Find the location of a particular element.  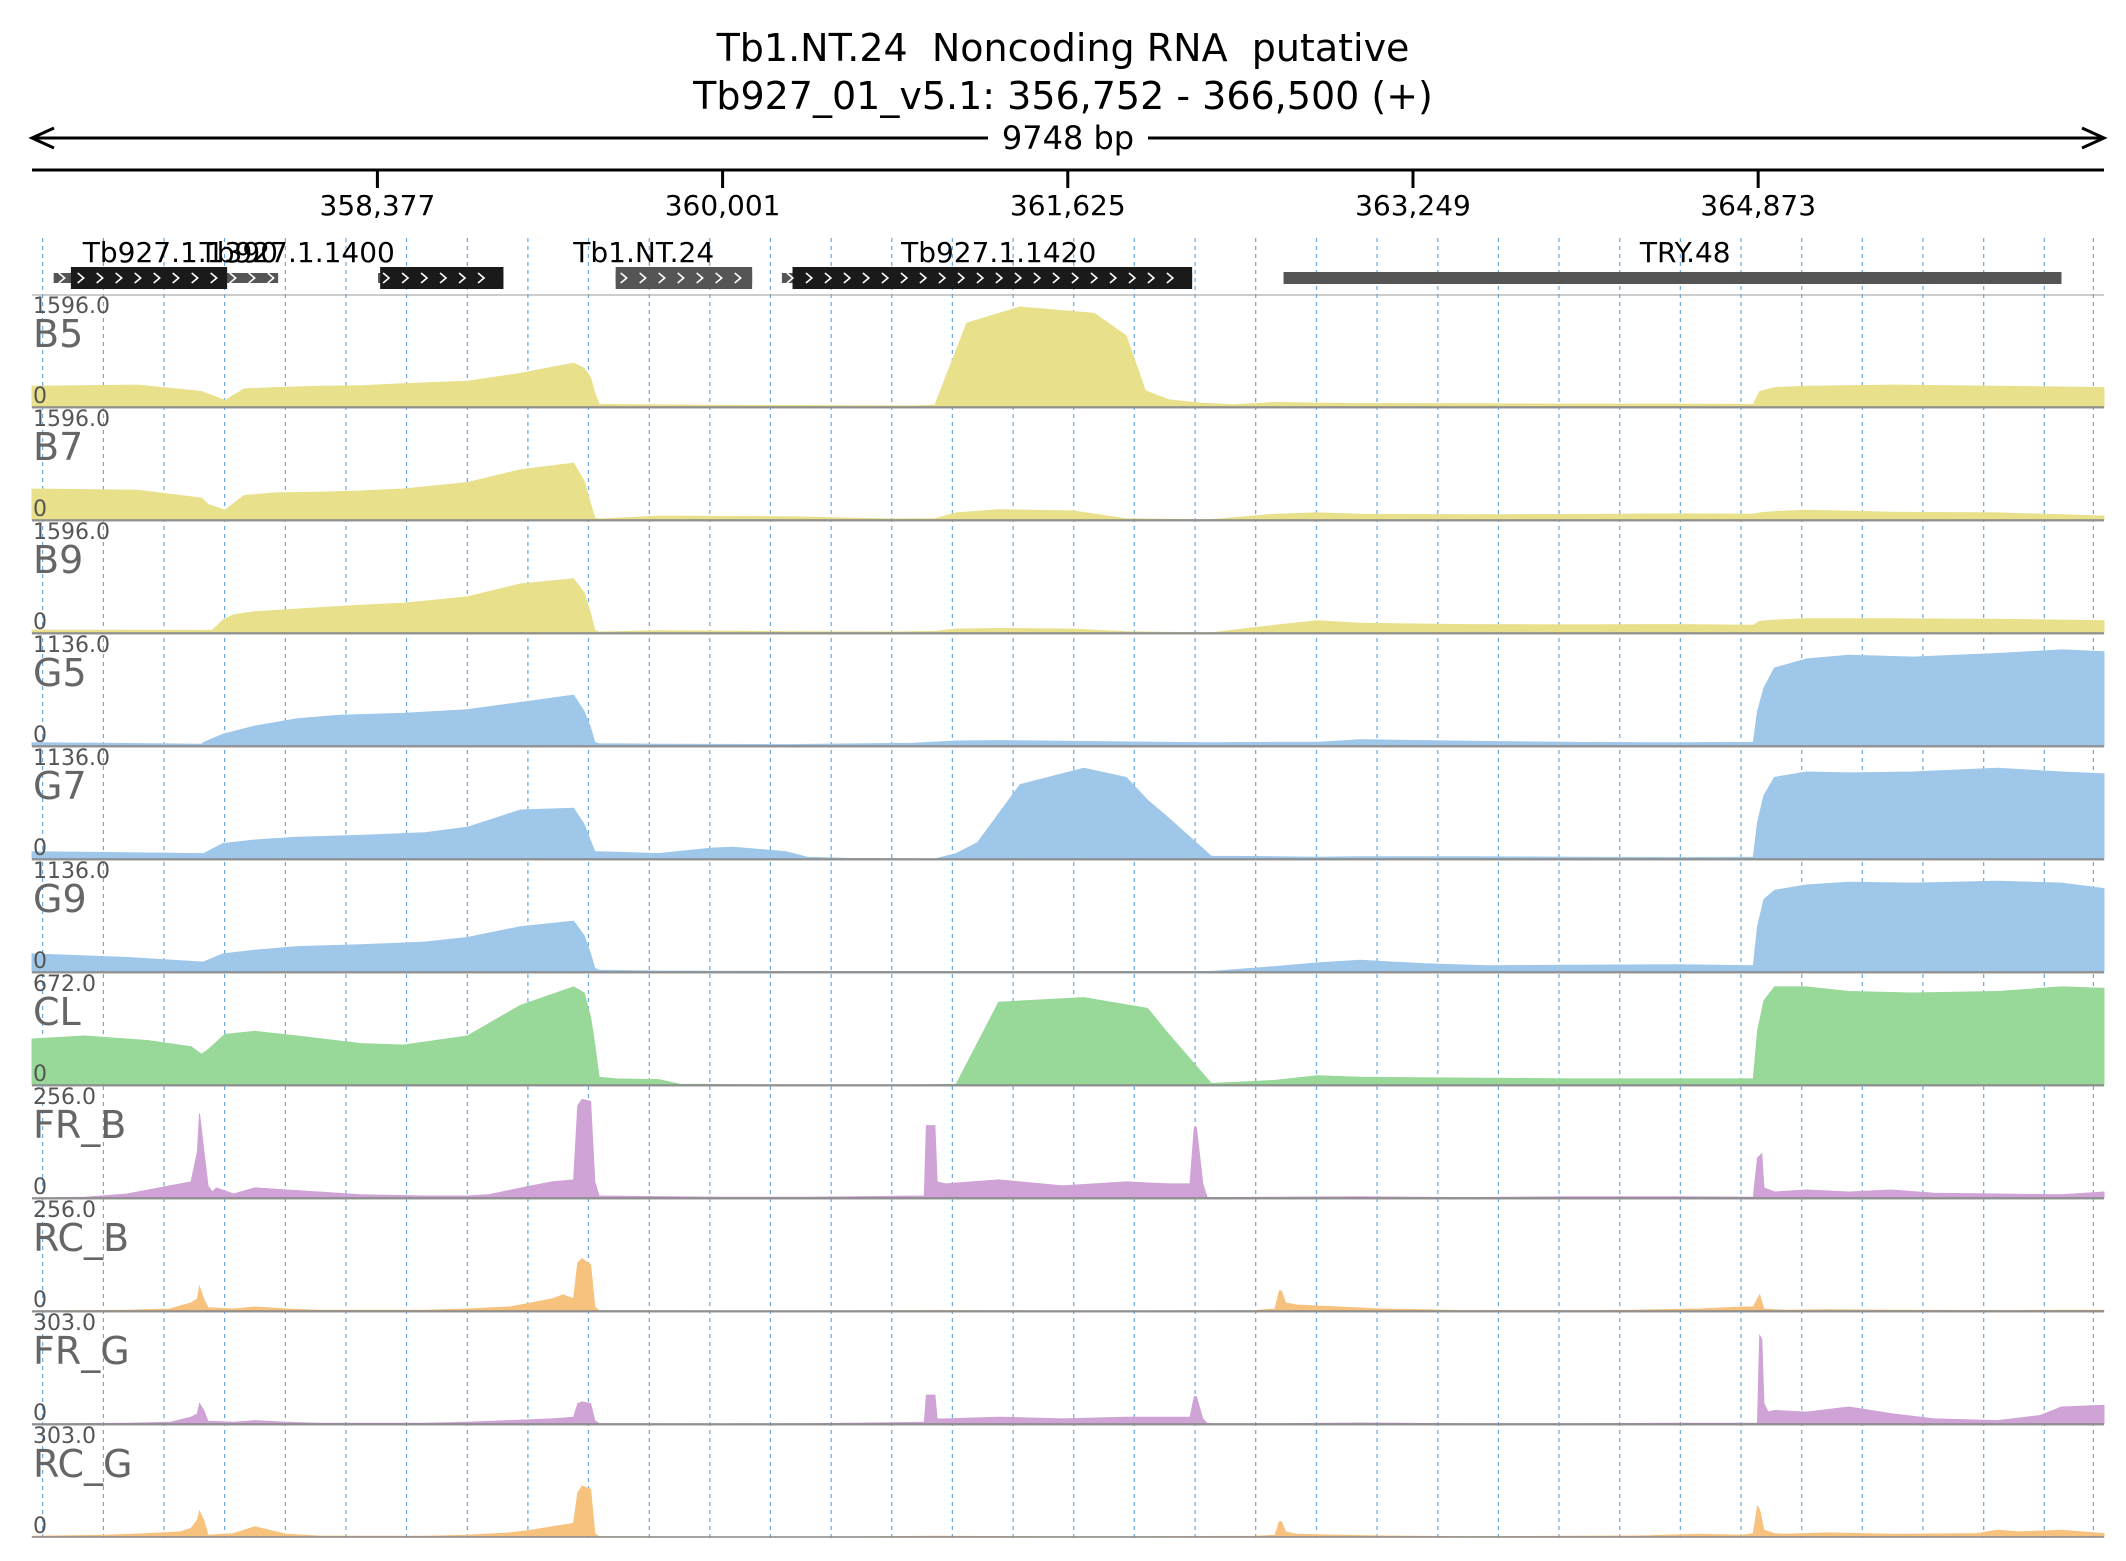

span-length-label: 9748 bp is located at coordinates (1068, 138).